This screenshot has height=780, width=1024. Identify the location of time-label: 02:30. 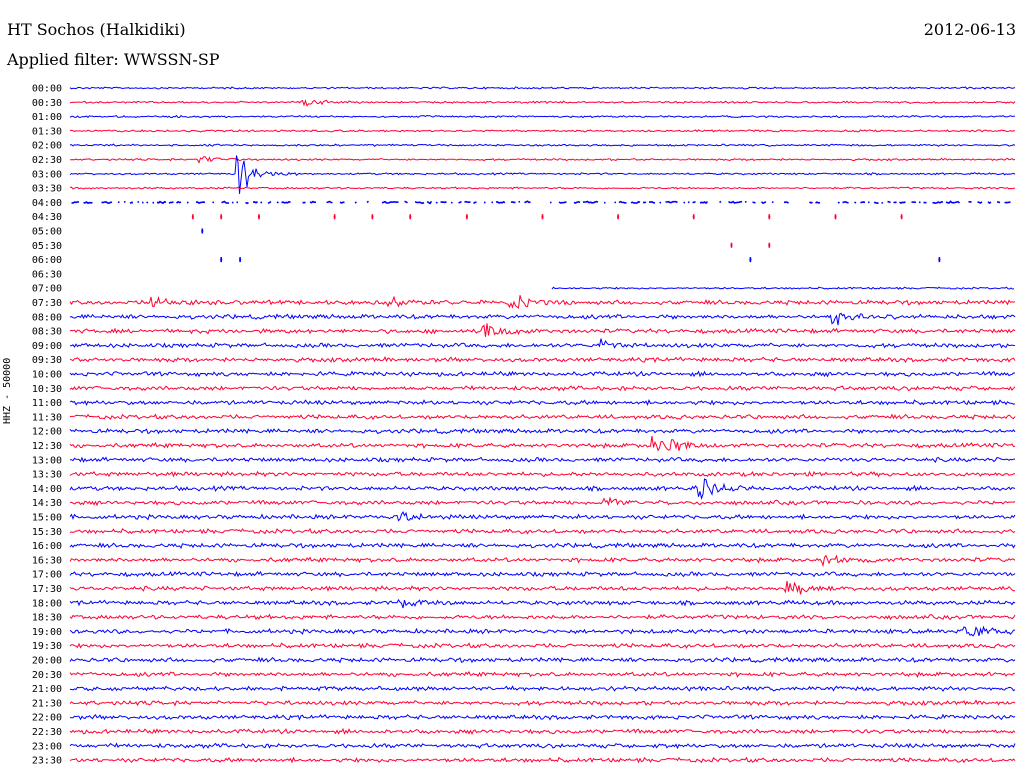
(47, 160).